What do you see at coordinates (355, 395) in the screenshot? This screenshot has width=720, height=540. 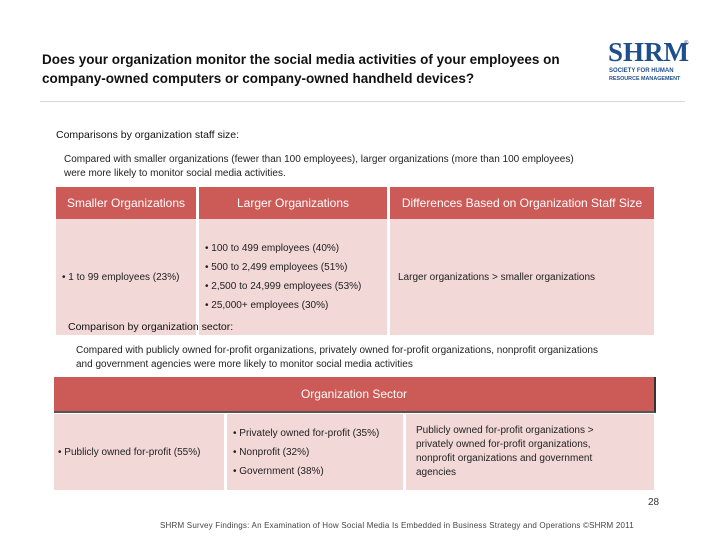 I see `sector-header: Organization Sector` at bounding box center [355, 395].